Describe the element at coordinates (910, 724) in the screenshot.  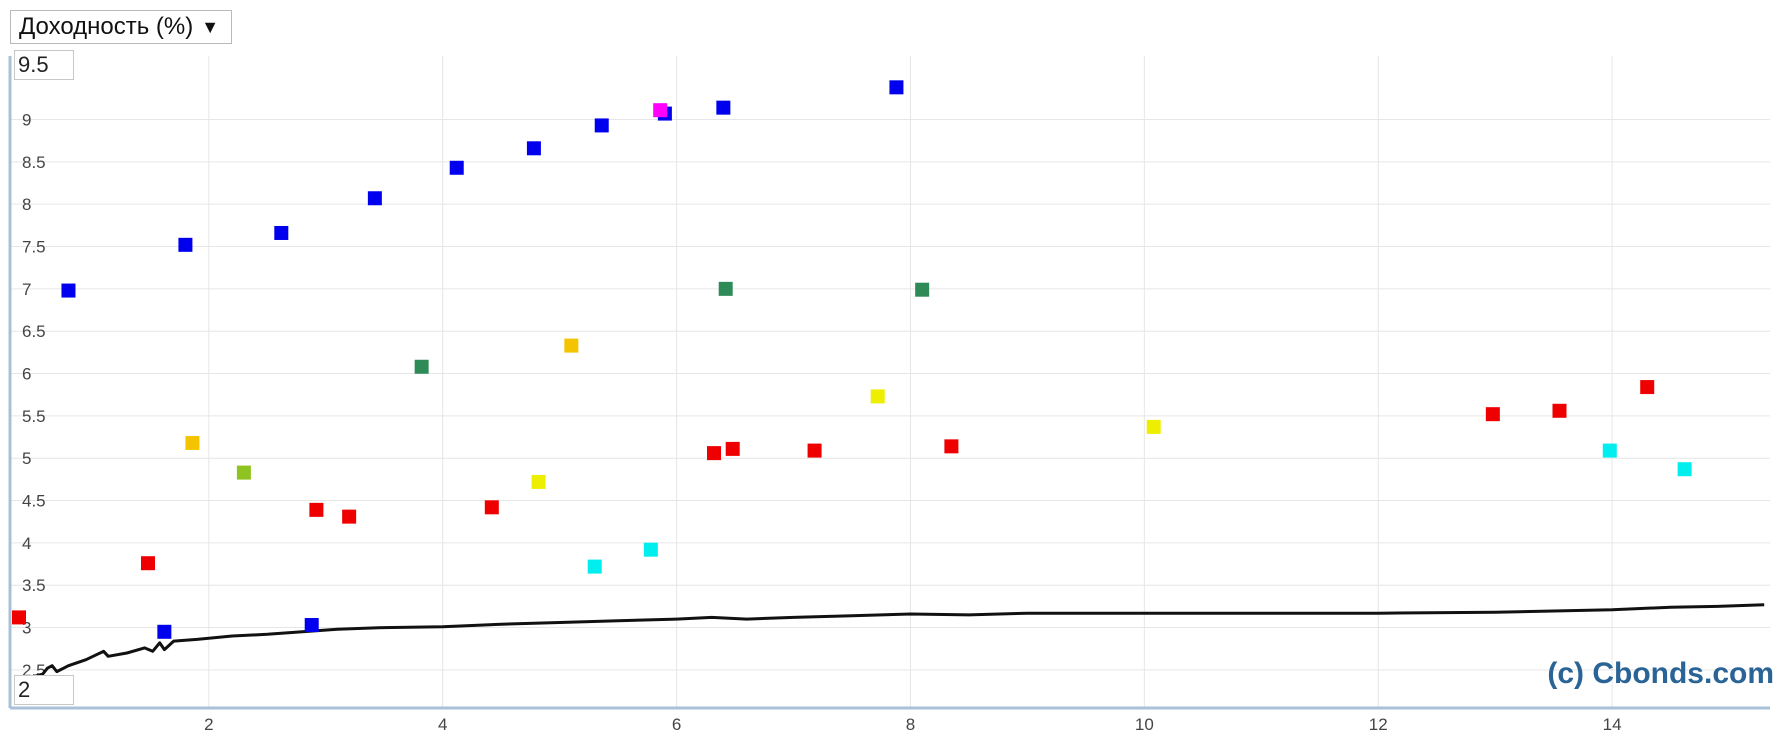
I see `x-tick-label: 8` at that location.